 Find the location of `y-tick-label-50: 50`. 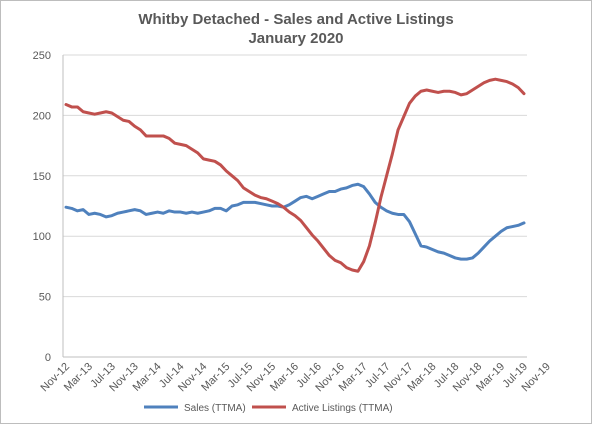

y-tick-label-50: 50 is located at coordinates (45, 298).